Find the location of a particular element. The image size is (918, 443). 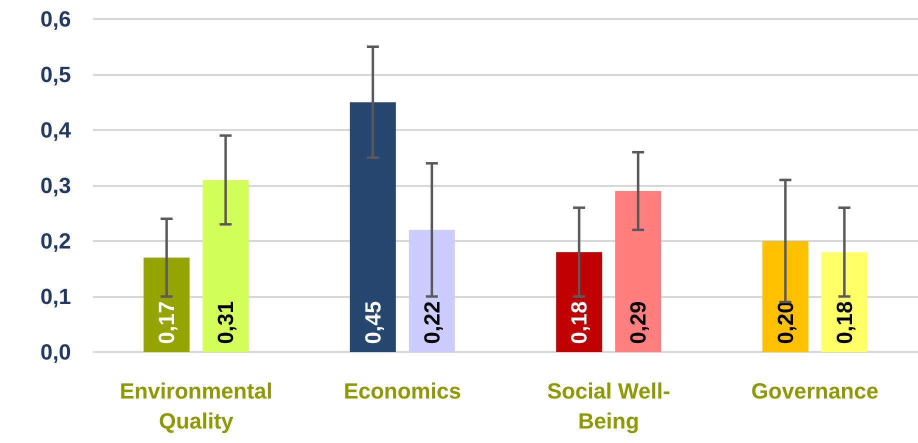

y-tick-label: 0,1 is located at coordinates (55, 296).